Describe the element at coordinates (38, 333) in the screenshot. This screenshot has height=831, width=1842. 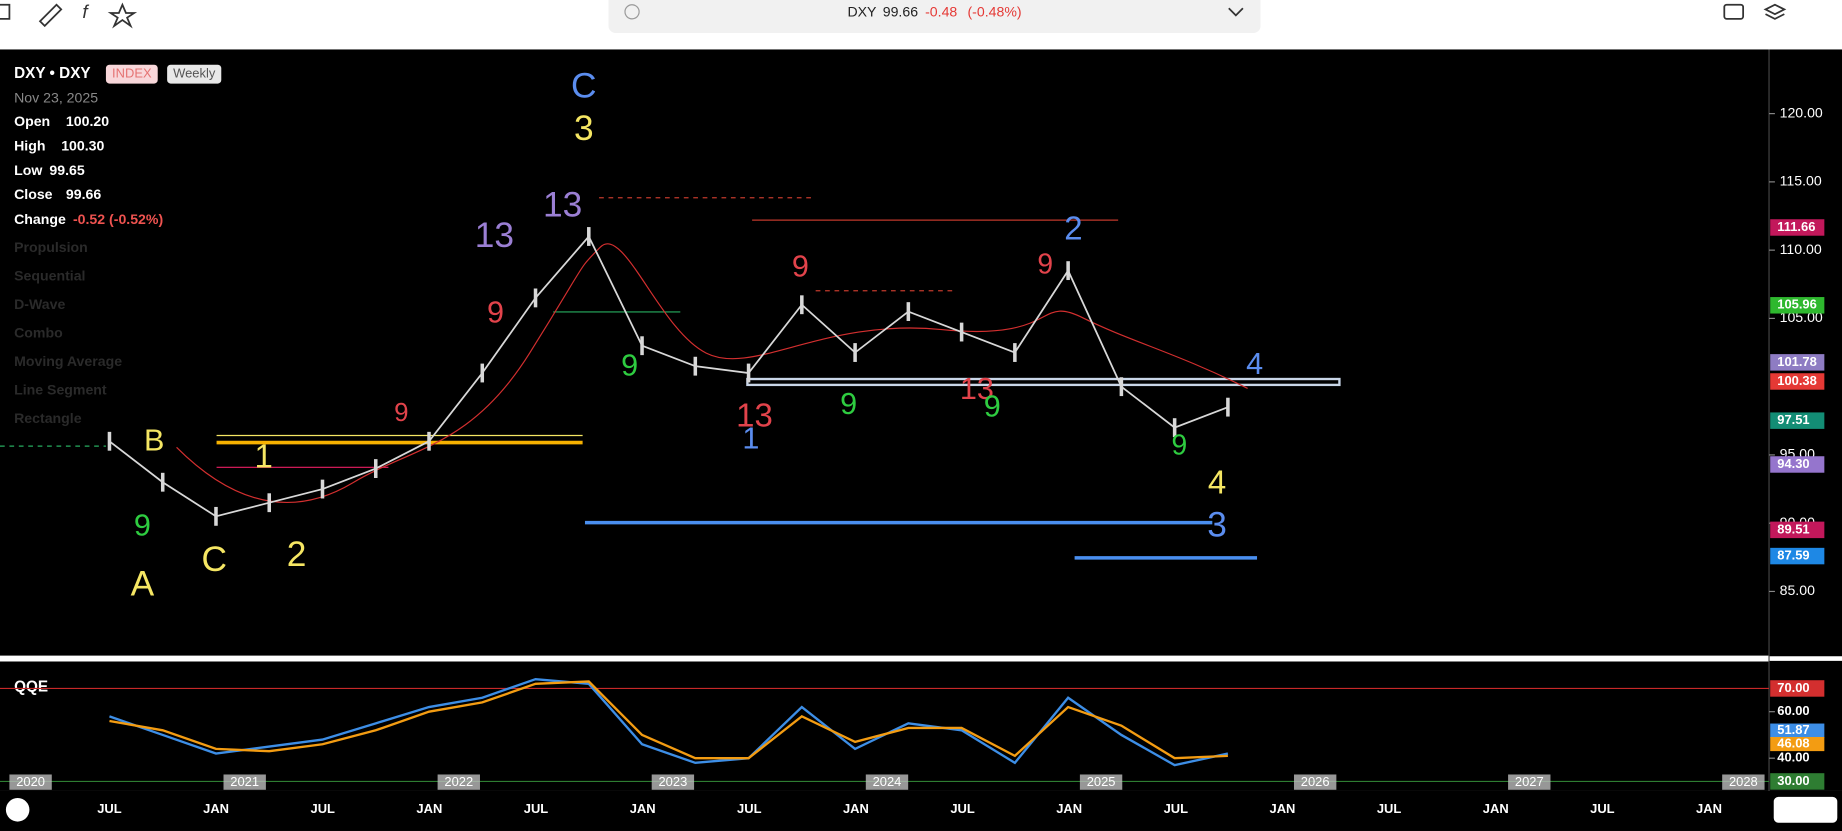
I see `legend-indicator: Combo` at that location.